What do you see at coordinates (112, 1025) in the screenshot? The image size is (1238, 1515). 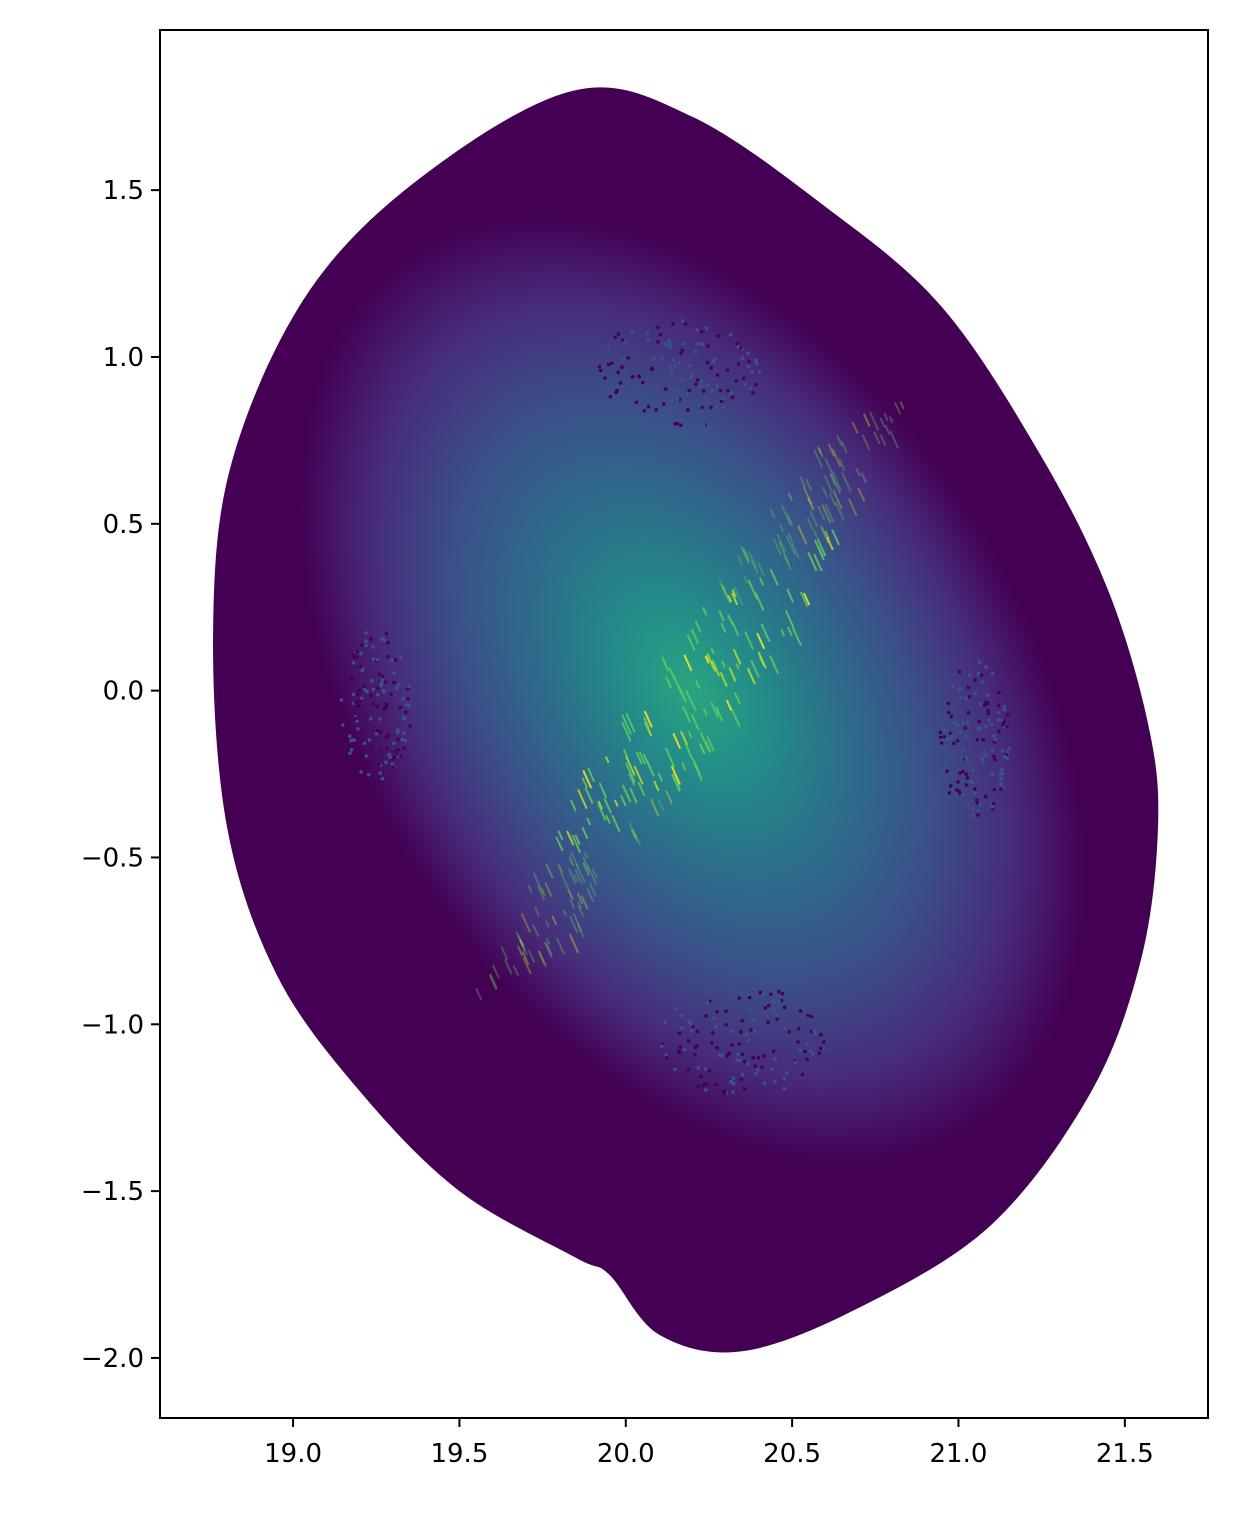 I see `y-tick-label: −1.0` at bounding box center [112, 1025].